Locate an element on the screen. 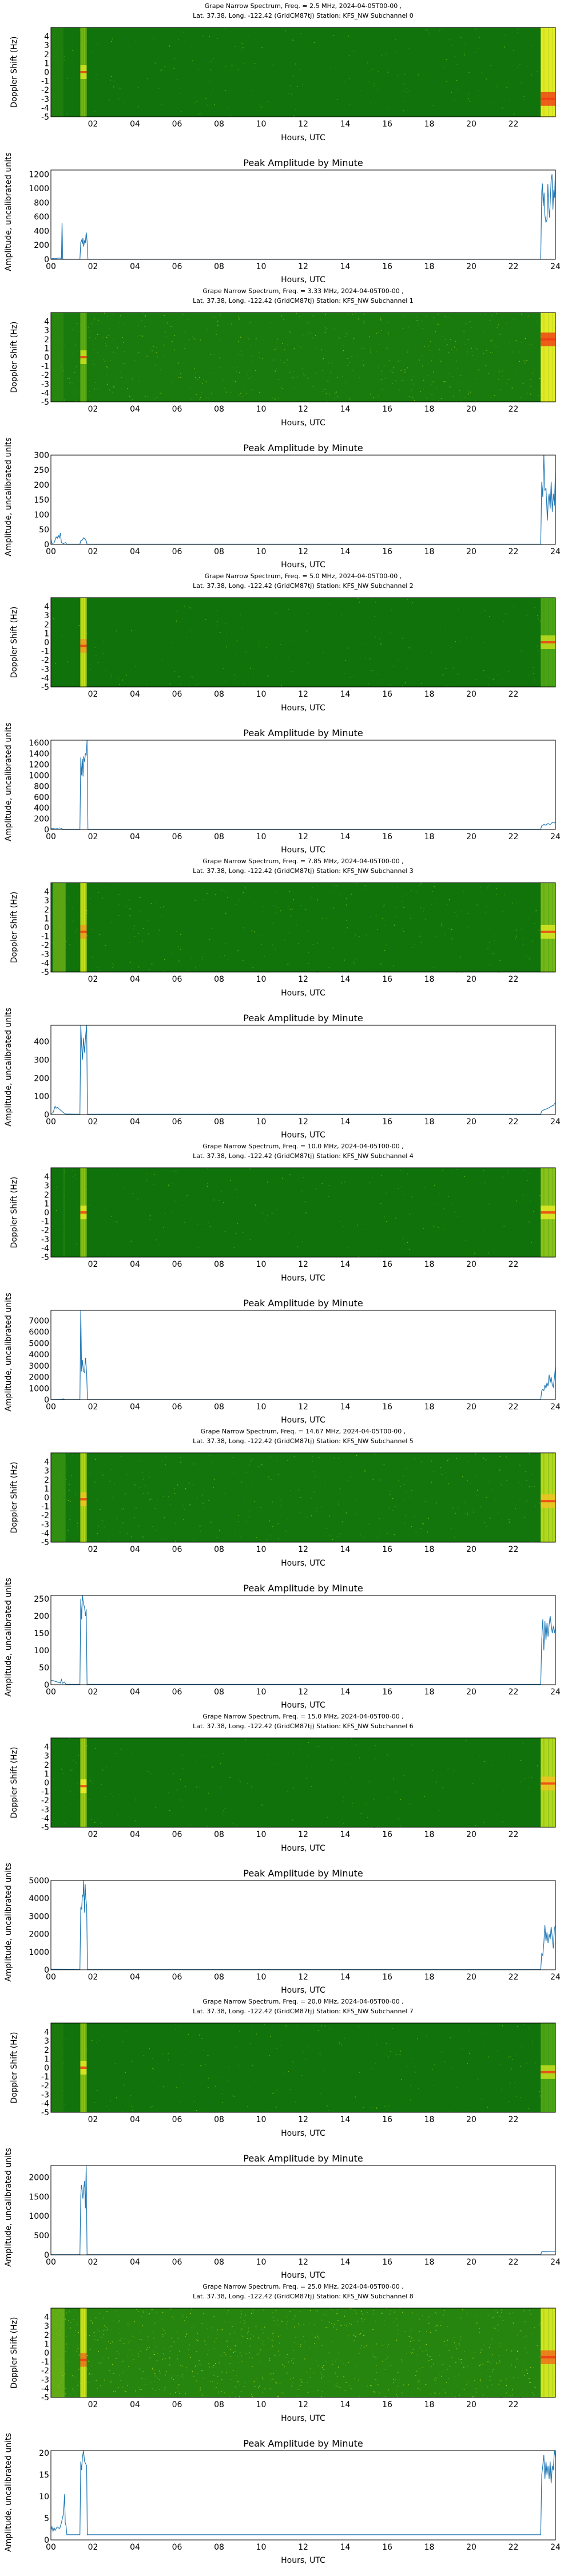  amplitude-x-tick: 08 is located at coordinates (219, 1692).